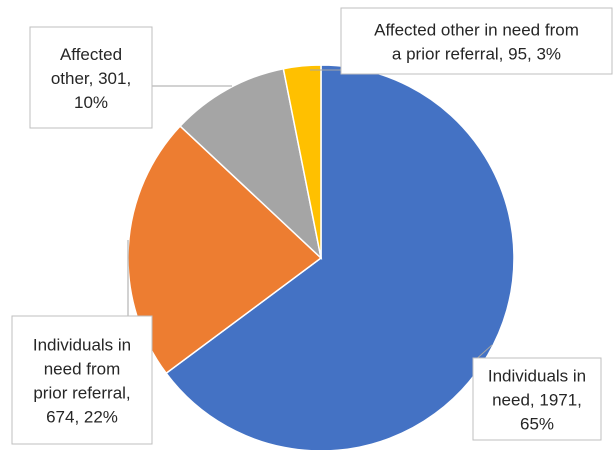 Image resolution: width=613 pixels, height=450 pixels. What do you see at coordinates (476, 30) in the screenshot?
I see `data-label-line: Affected other in need from` at bounding box center [476, 30].